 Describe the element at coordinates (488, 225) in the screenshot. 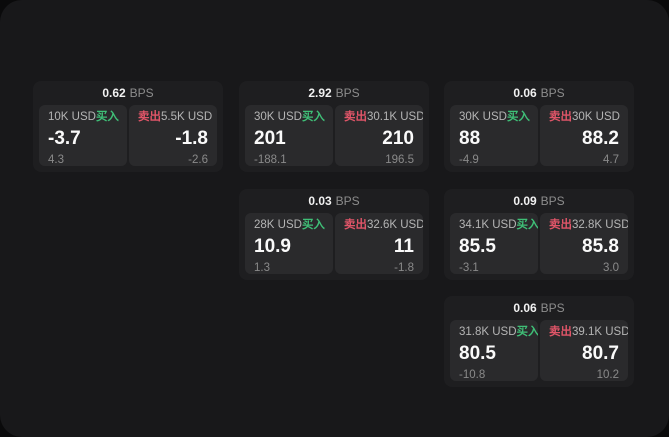

I see `buy-amount: 34.1K USD` at that location.